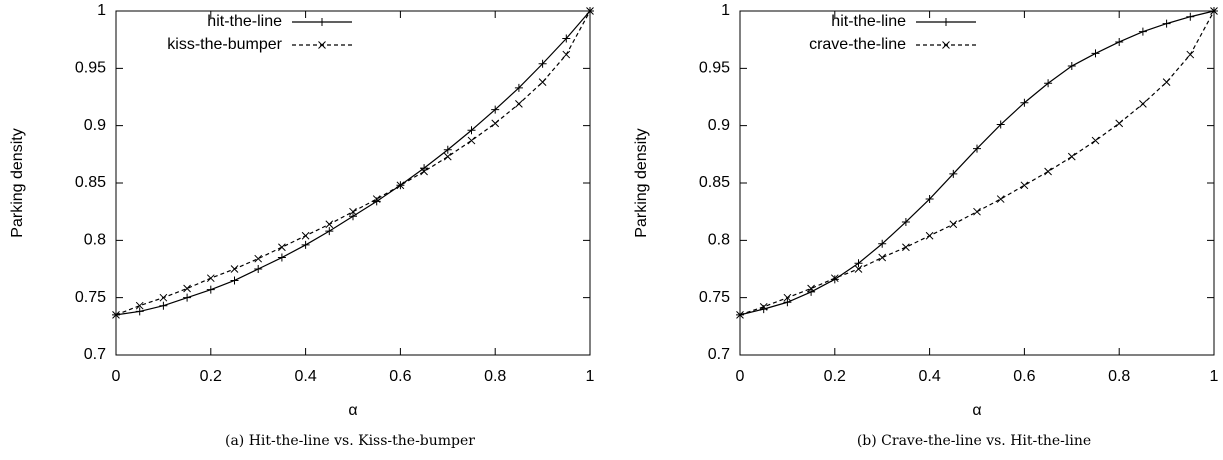 This screenshot has width=1223, height=460. I want to click on x-tick-label: 1, so click(1214, 376).